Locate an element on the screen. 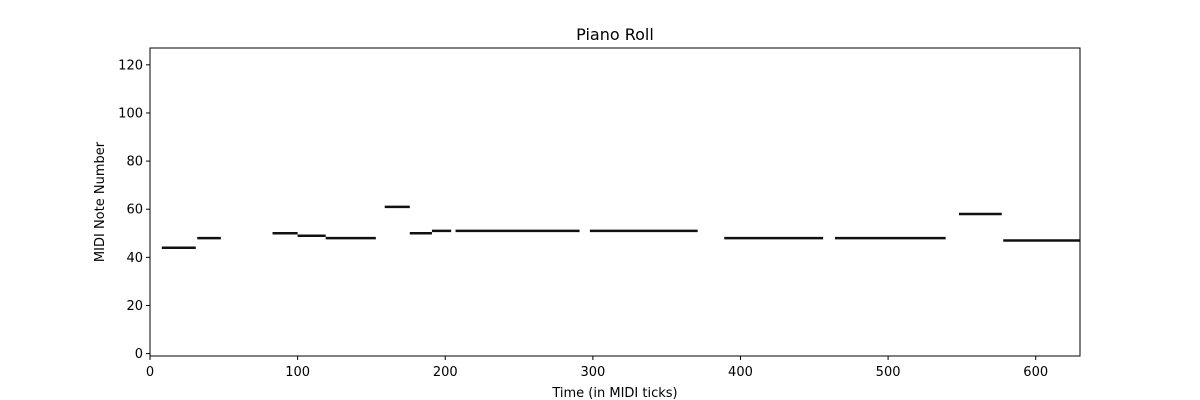 Image resolution: width=1200 pixels, height=400 pixels. y-tick-label-2: 40 is located at coordinates (134, 258).